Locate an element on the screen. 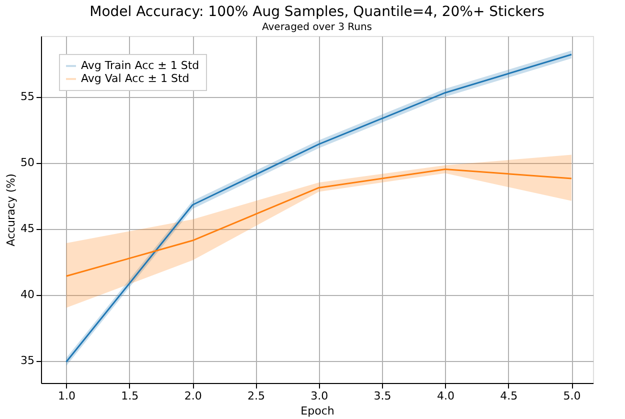 The height and width of the screenshot is (419, 625). y-axis-title: Accuracy (%) is located at coordinates (11, 210).